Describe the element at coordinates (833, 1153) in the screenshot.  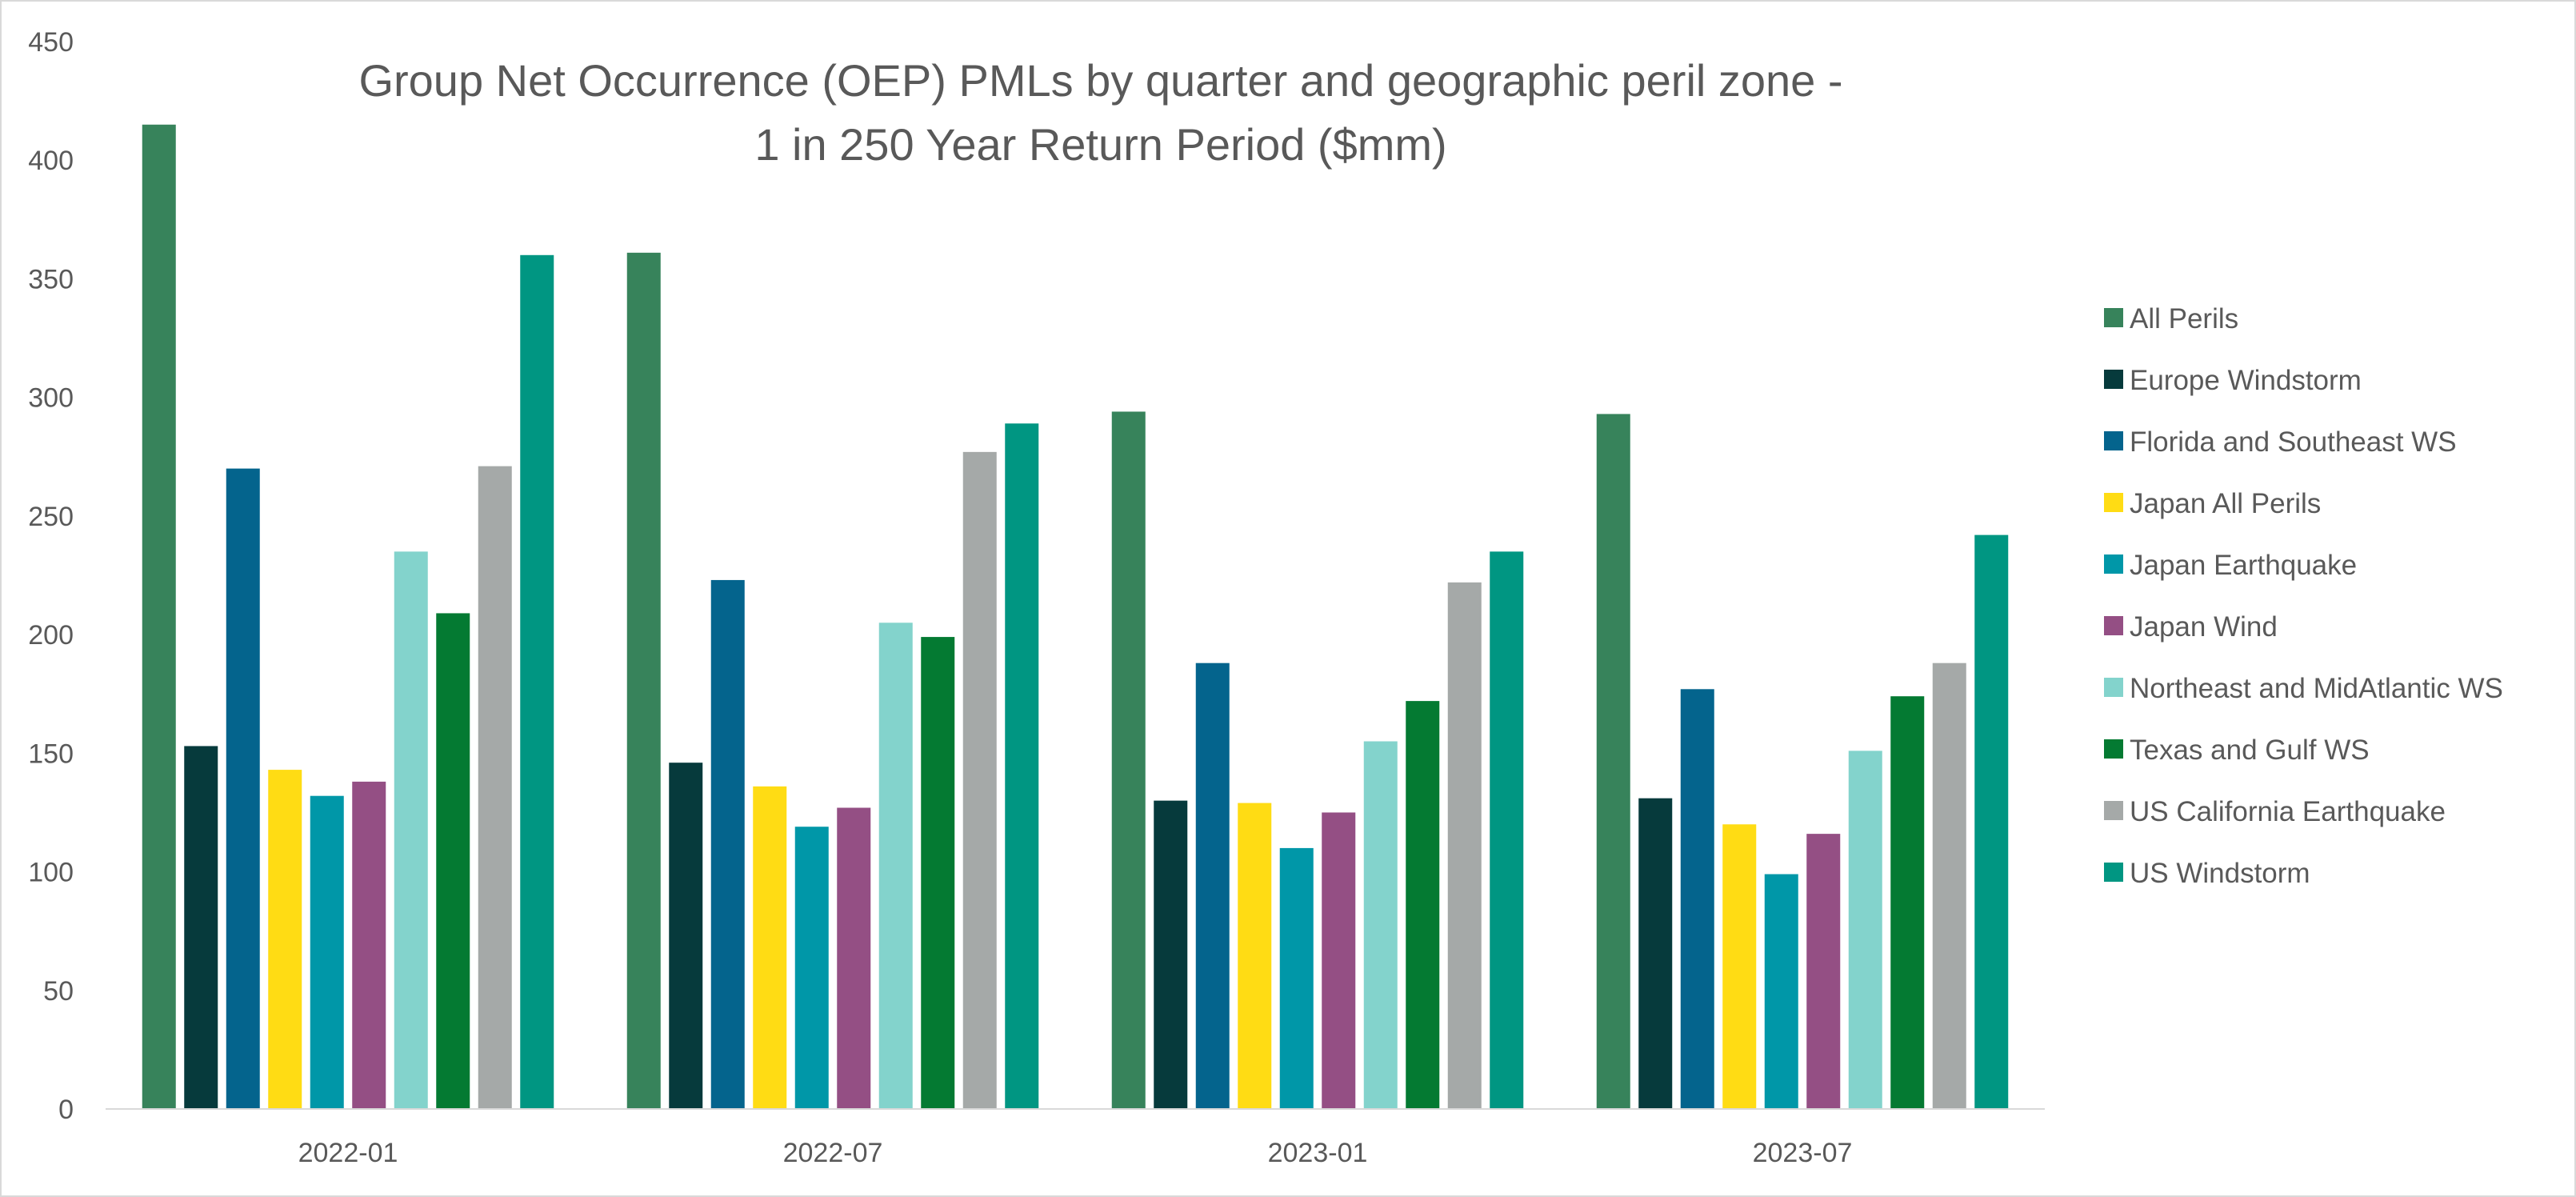
I see `x-tick-label: 2022-07` at that location.